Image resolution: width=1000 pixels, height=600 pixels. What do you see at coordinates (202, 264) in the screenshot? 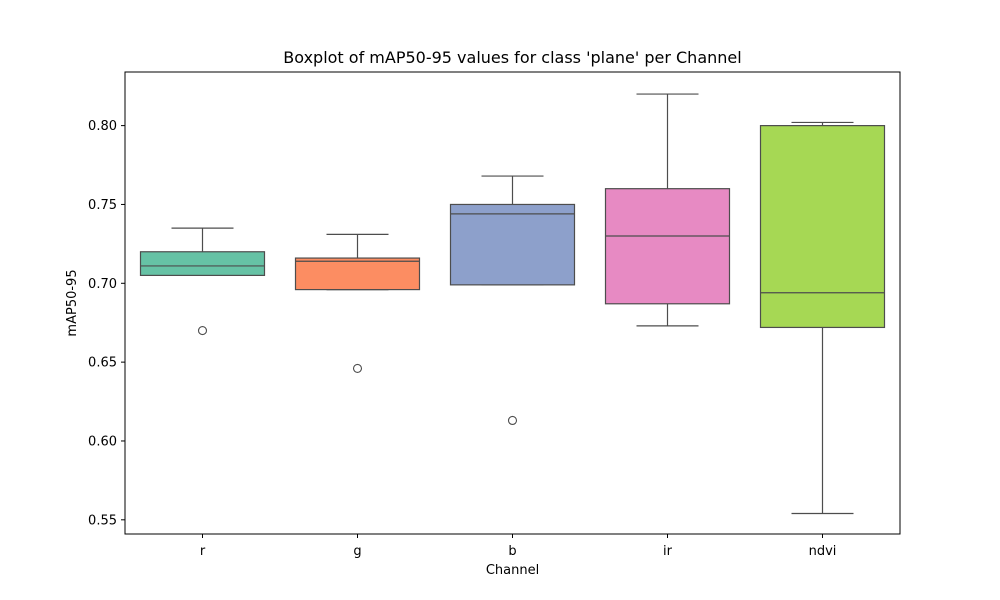
I see `box-r` at bounding box center [202, 264].